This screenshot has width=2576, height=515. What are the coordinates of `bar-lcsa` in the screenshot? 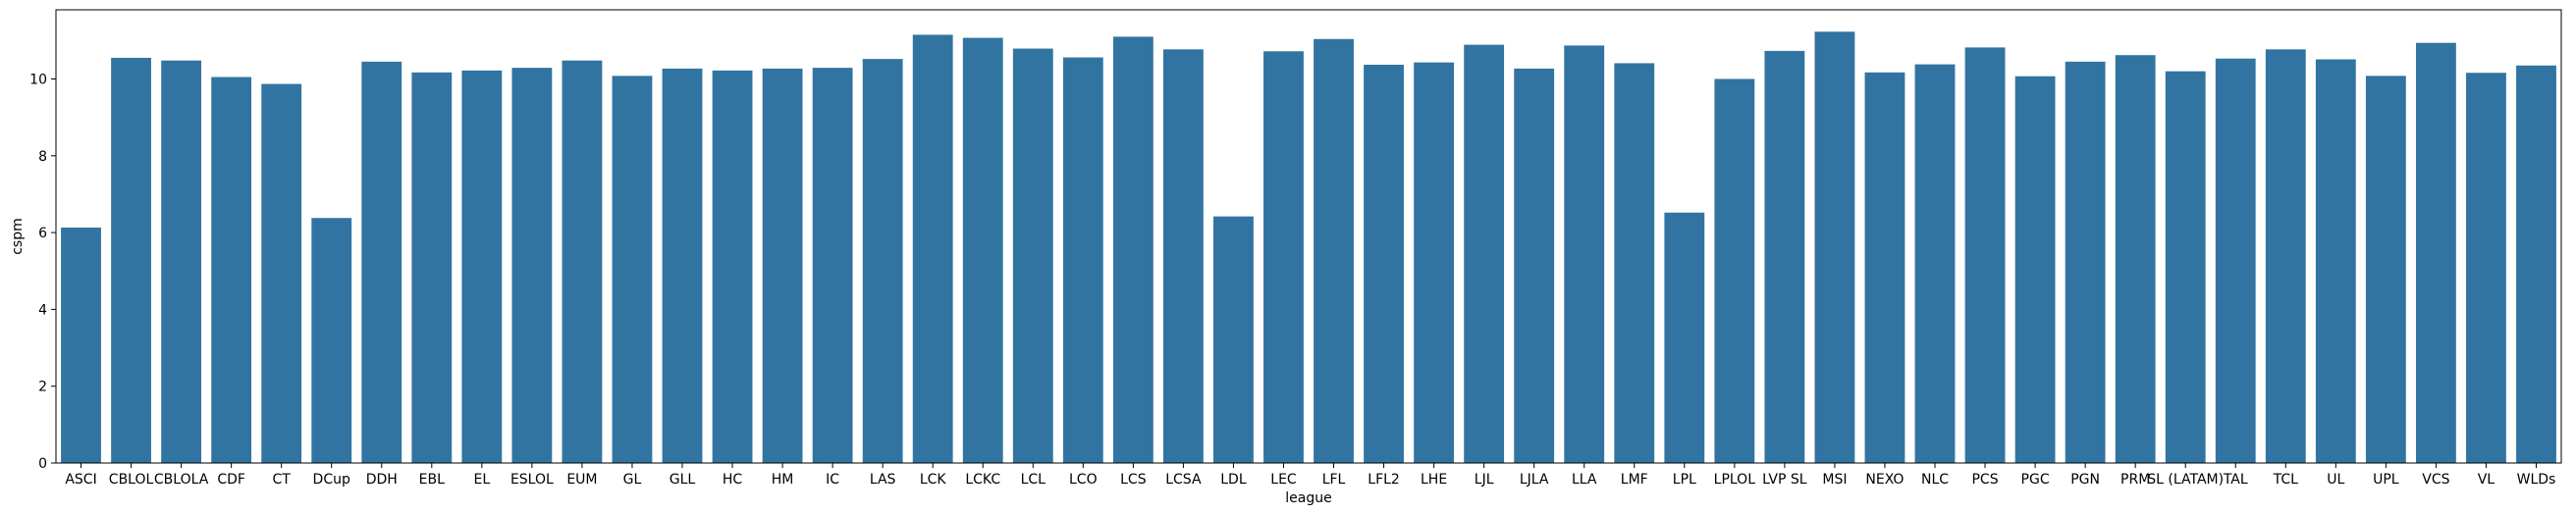 It's located at (1183, 256).